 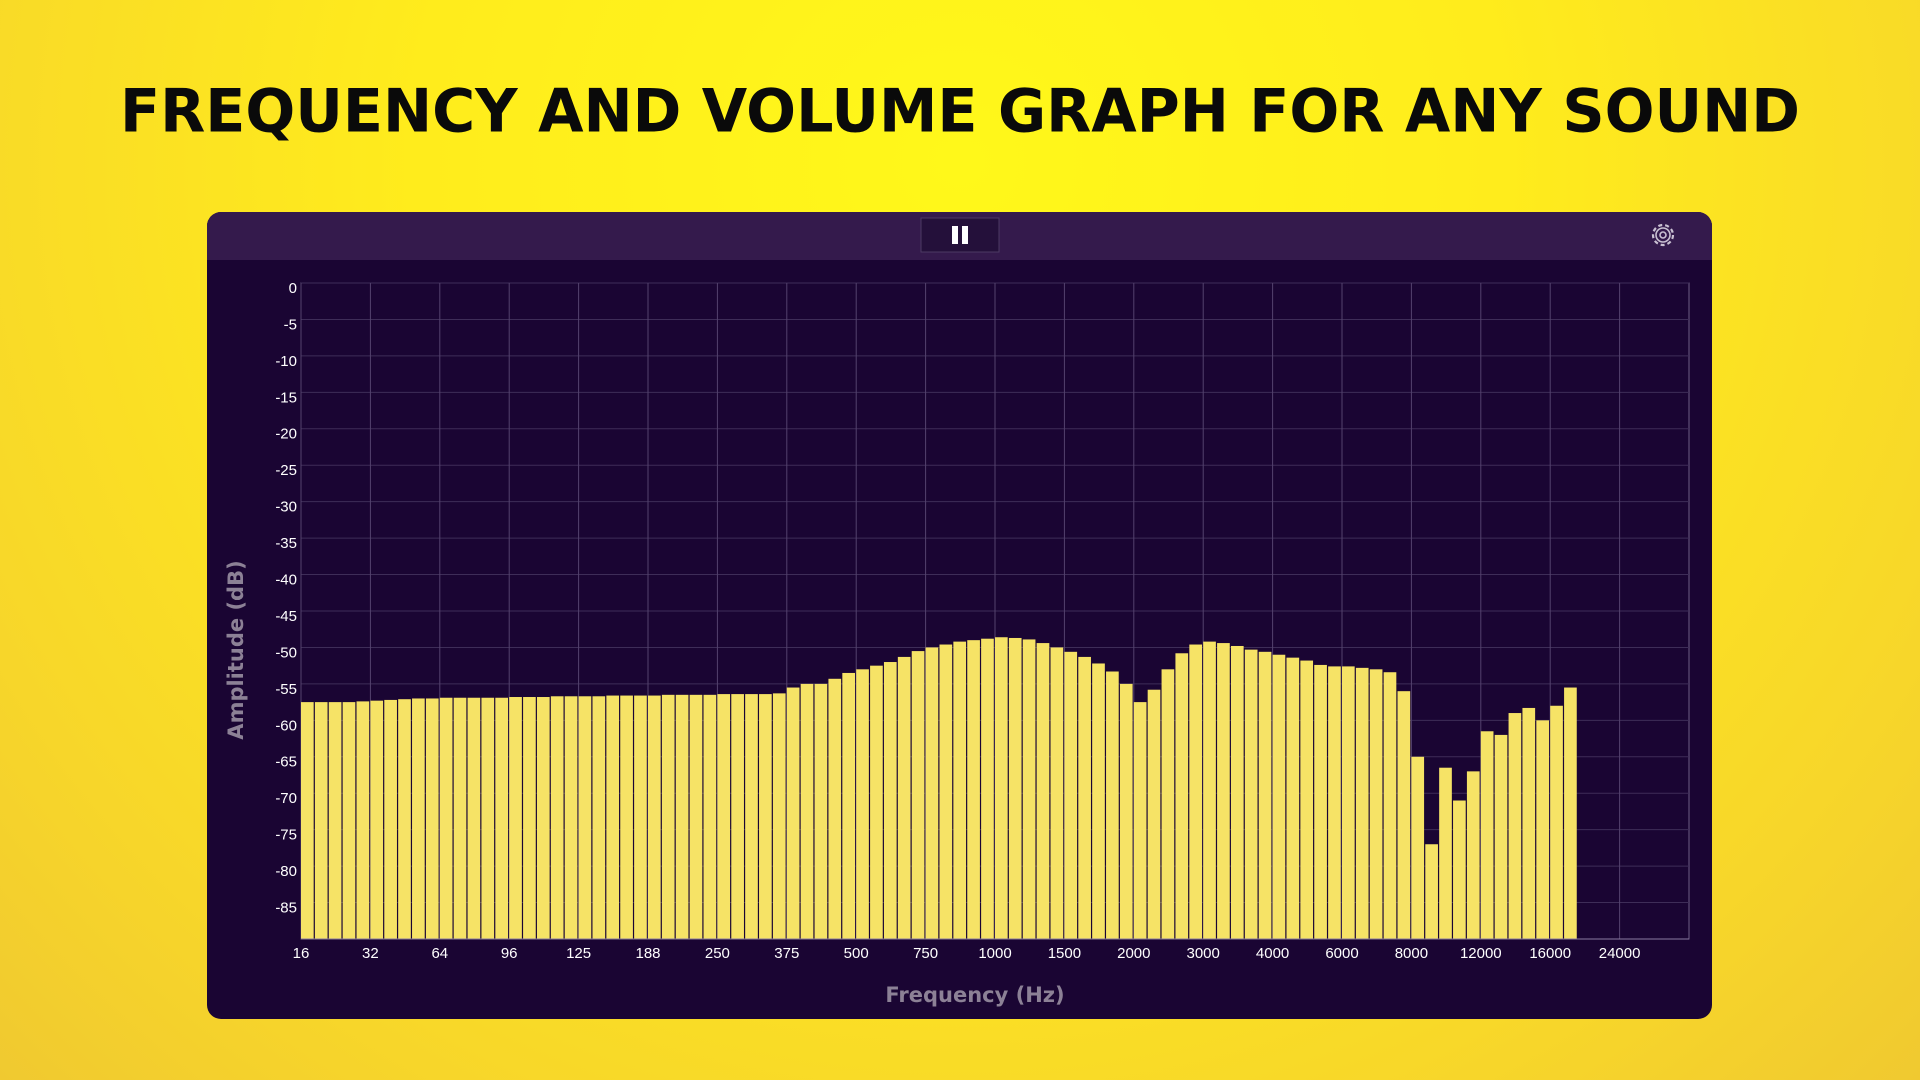 I want to click on x-tick-label: 8000, so click(x=1411, y=953).